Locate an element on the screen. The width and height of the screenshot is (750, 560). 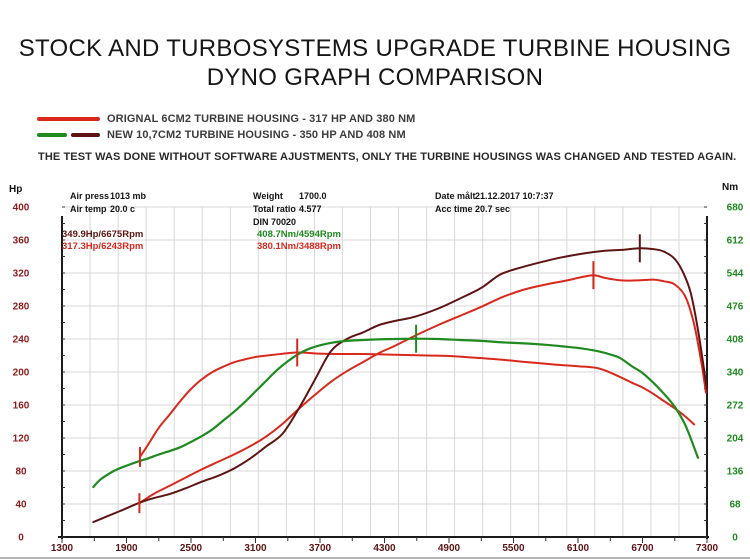
info-column-vehicle: Weight 1700.0 Total ratio 4.577 DIN 70020 is located at coordinates (290, 209).